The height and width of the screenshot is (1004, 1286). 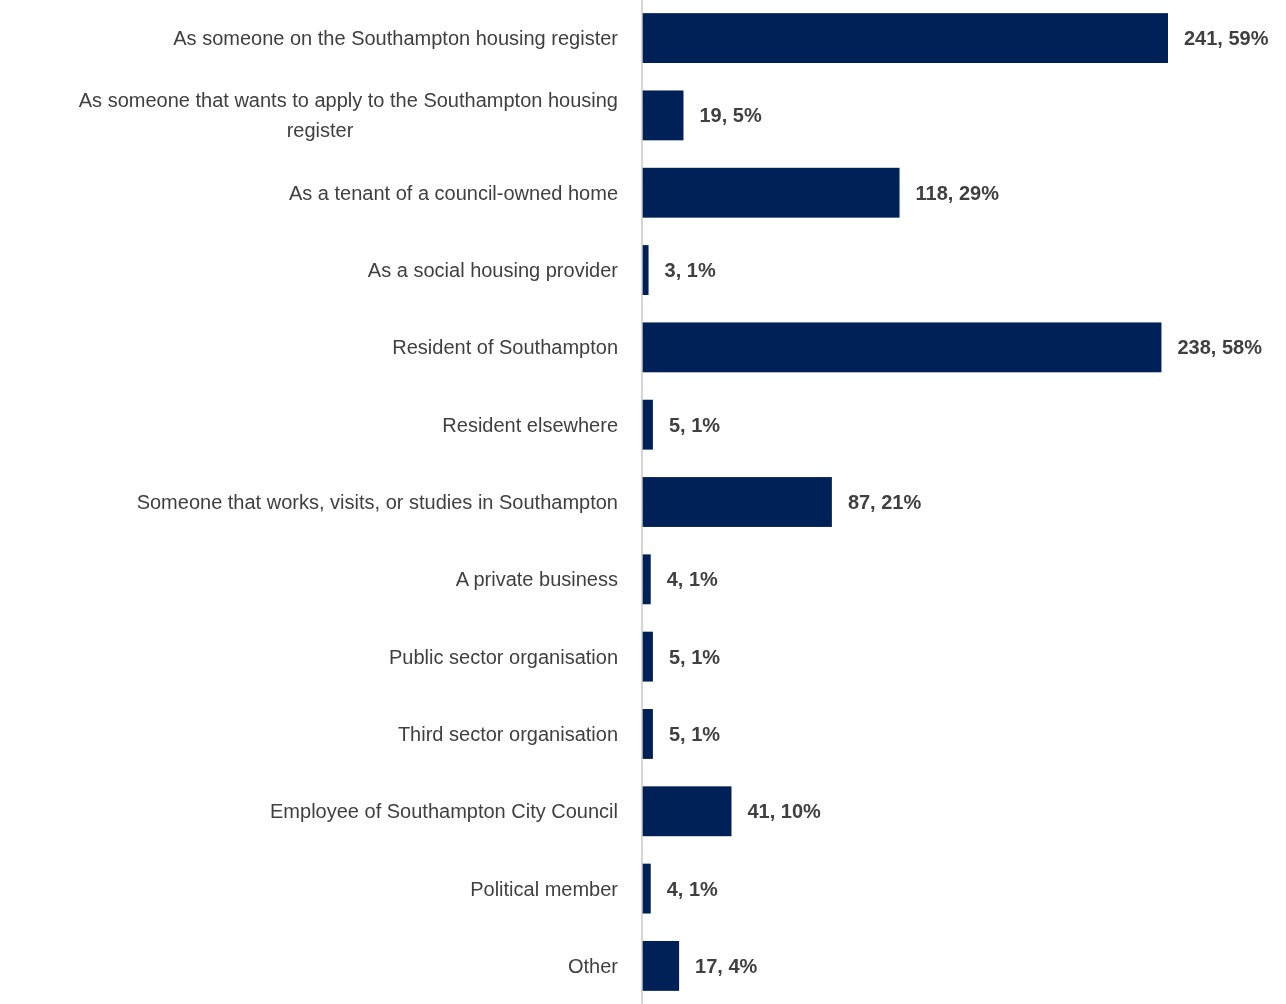 What do you see at coordinates (453, 192) in the screenshot?
I see `y-tick-label: As a tenant of a council-owned home` at bounding box center [453, 192].